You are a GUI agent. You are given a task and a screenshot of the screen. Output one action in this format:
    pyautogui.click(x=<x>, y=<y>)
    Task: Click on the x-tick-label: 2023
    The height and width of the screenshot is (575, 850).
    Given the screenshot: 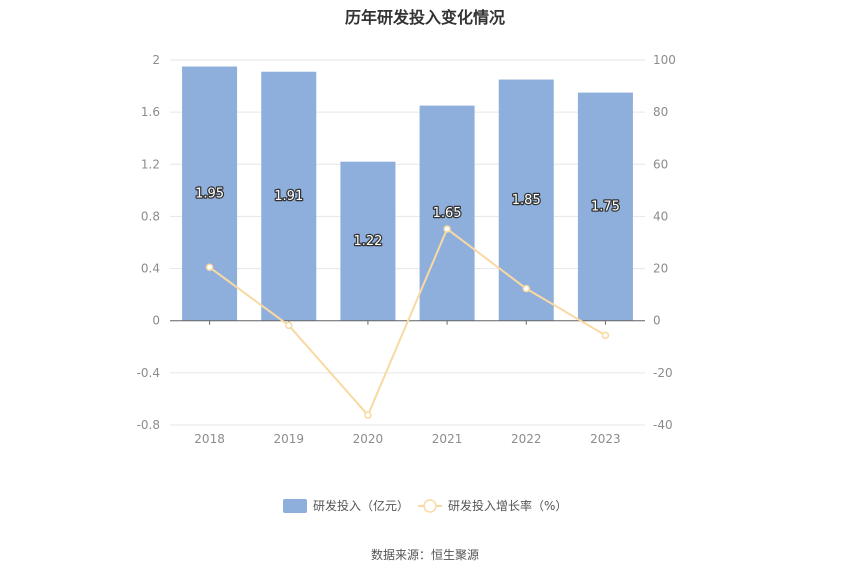 What is the action you would take?
    pyautogui.click(x=605, y=439)
    